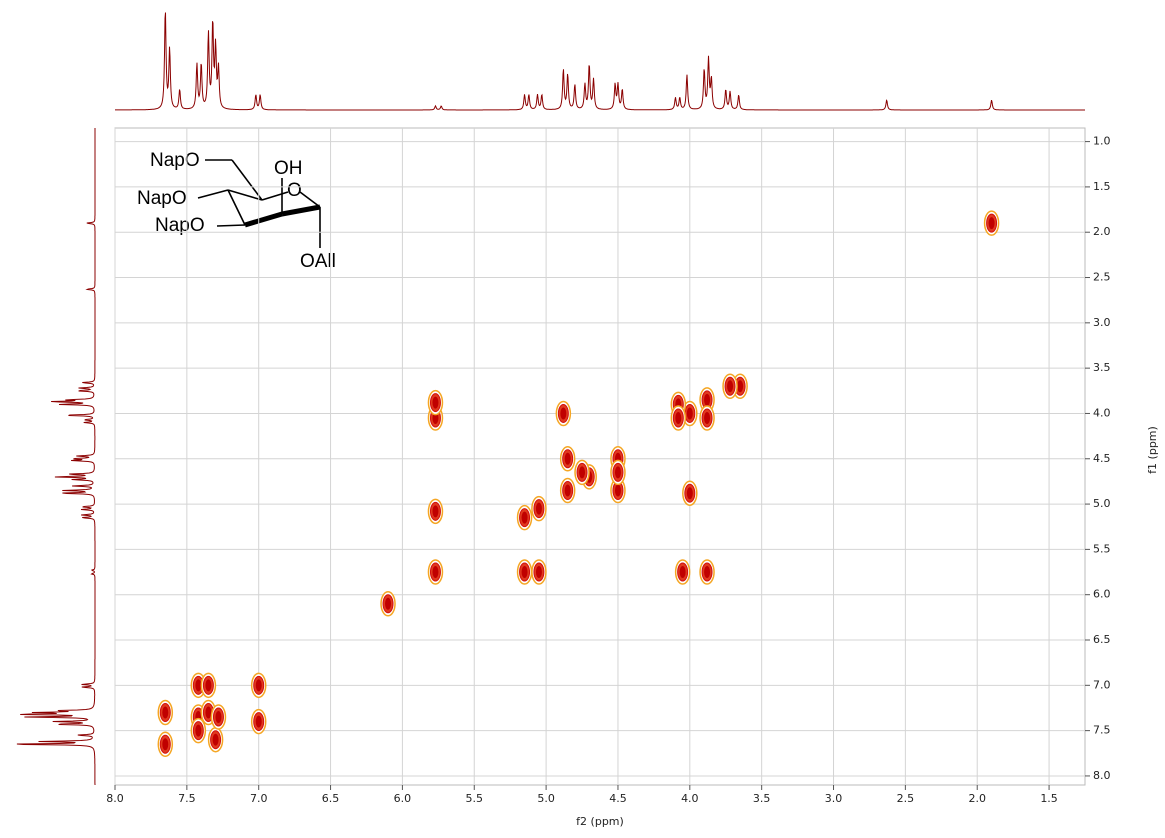 The height and width of the screenshot is (838, 1165). What do you see at coordinates (115, 798) in the screenshot?
I see `x-tick-label: 8.0` at bounding box center [115, 798].